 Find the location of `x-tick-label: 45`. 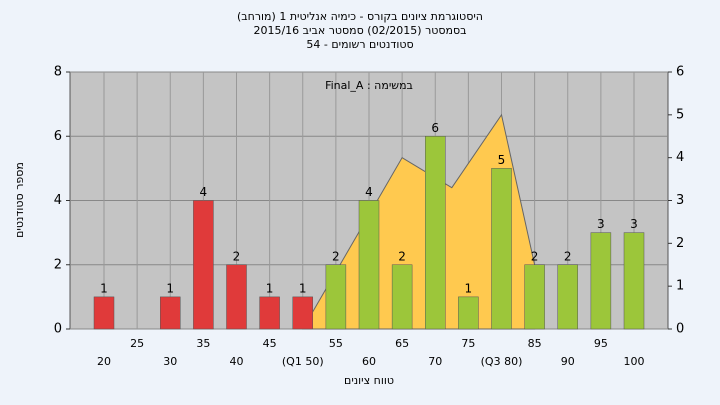

x-tick-label: 45 is located at coordinates (270, 343).